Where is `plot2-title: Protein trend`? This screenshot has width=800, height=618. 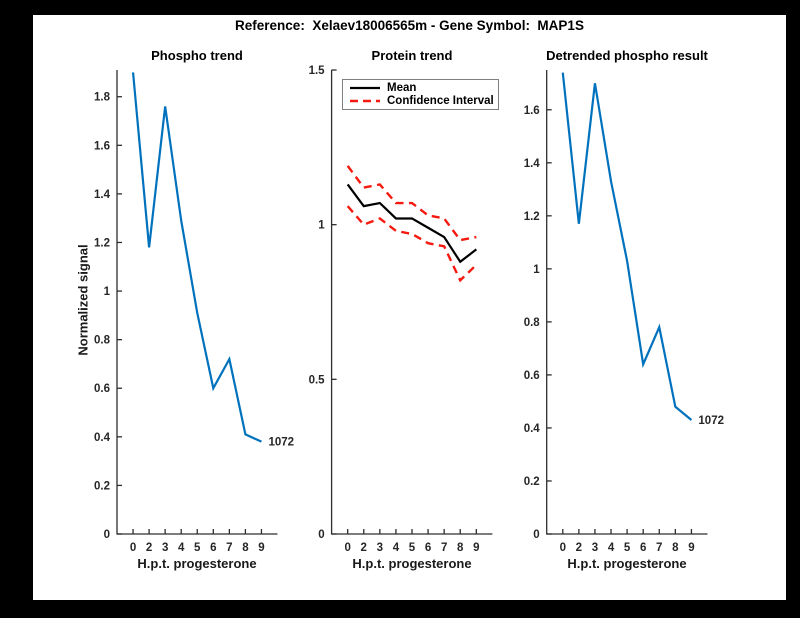
plot2-title: Protein trend is located at coordinates (412, 55).